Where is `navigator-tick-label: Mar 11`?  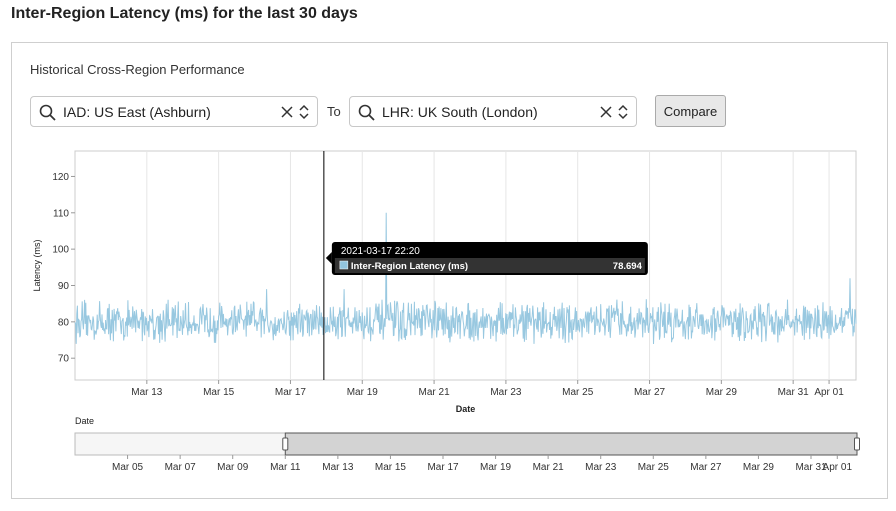
navigator-tick-label: Mar 11 is located at coordinates (285, 467).